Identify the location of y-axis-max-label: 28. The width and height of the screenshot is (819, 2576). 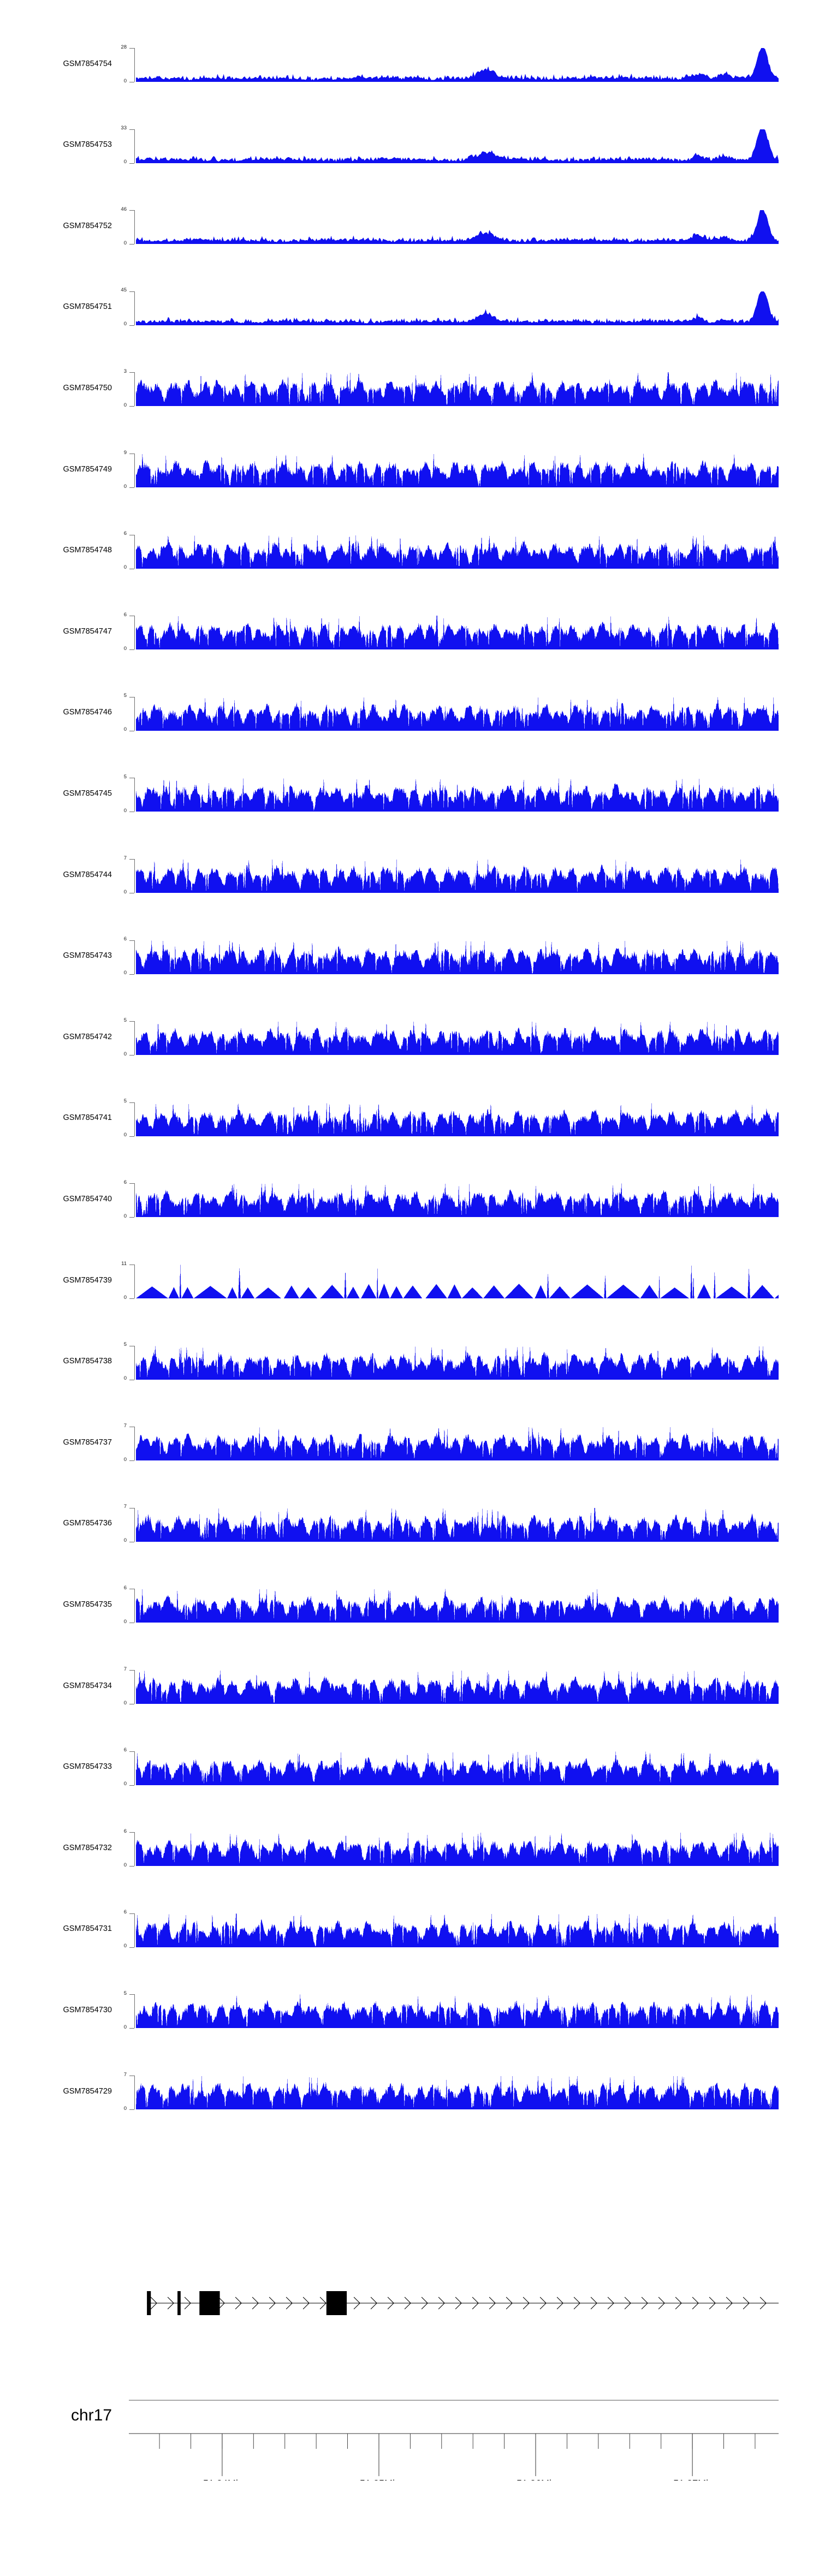
(124, 47).